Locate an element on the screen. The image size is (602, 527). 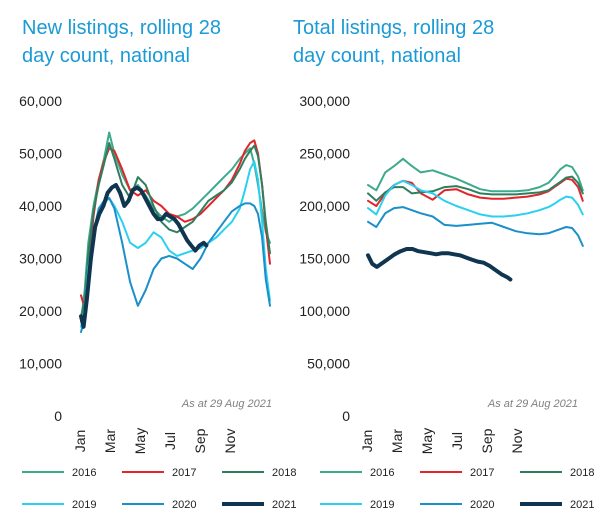
new-listings-y-tick-label: 30,000 is located at coordinates (40, 259).